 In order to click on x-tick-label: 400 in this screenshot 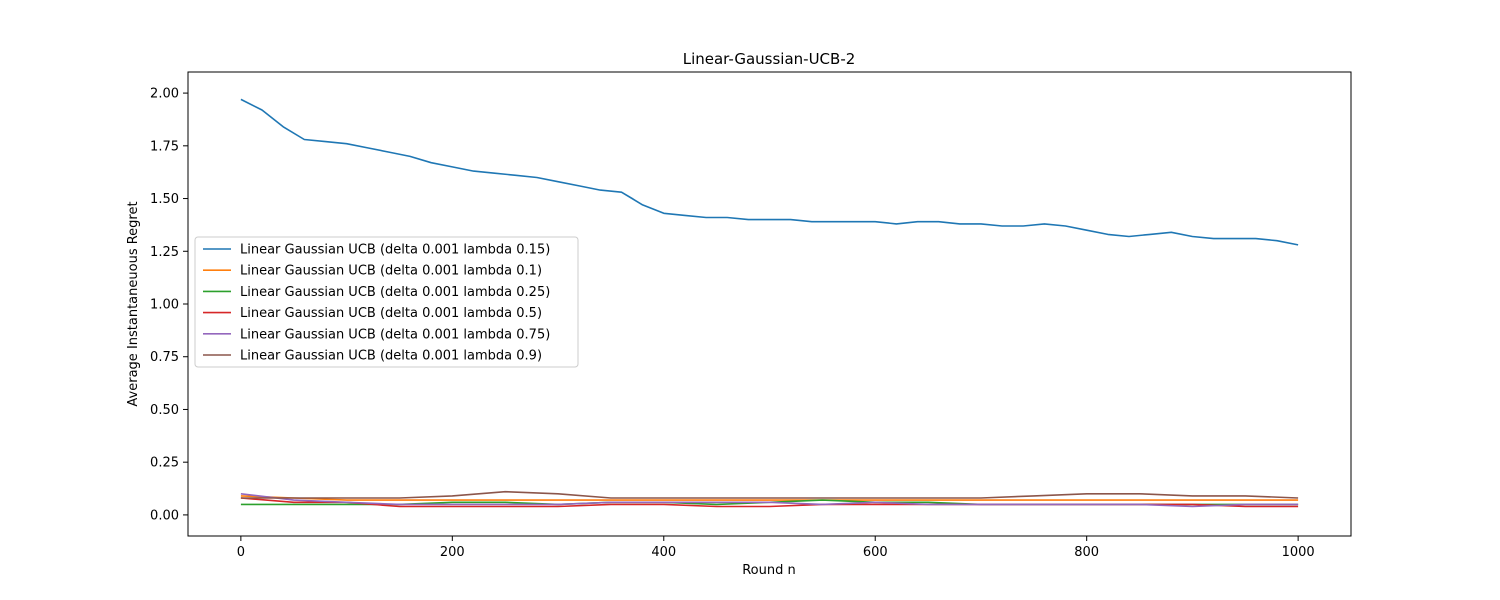, I will do `click(663, 552)`.